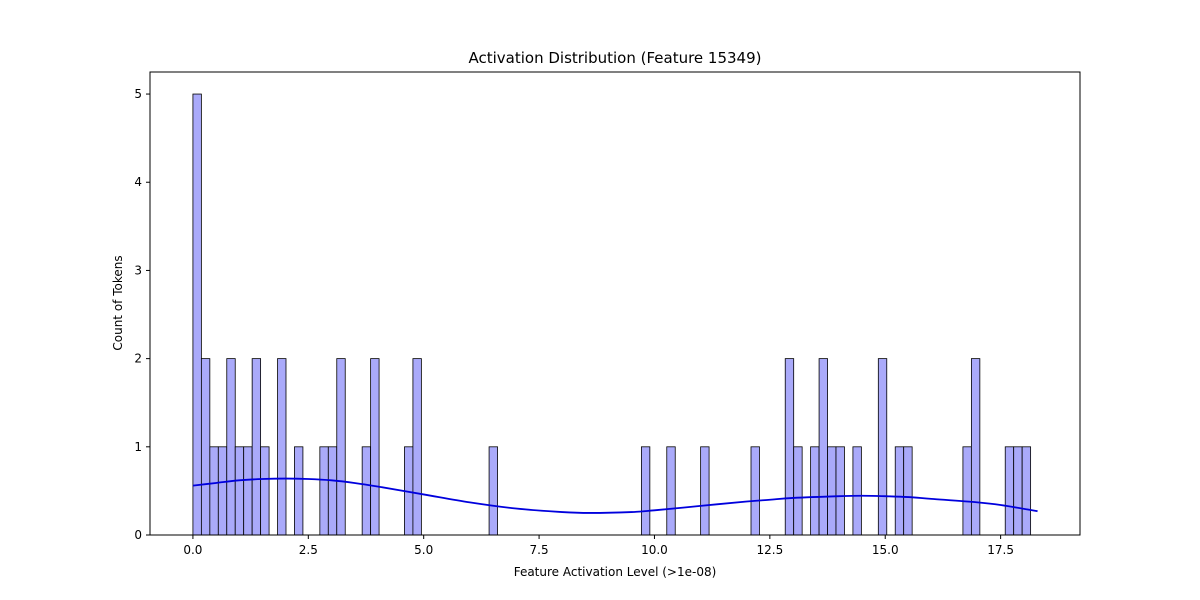 The width and height of the screenshot is (1200, 600). Describe the element at coordinates (614, 58) in the screenshot. I see `chart-title: Activation Distribution (Feature 15349)` at that location.